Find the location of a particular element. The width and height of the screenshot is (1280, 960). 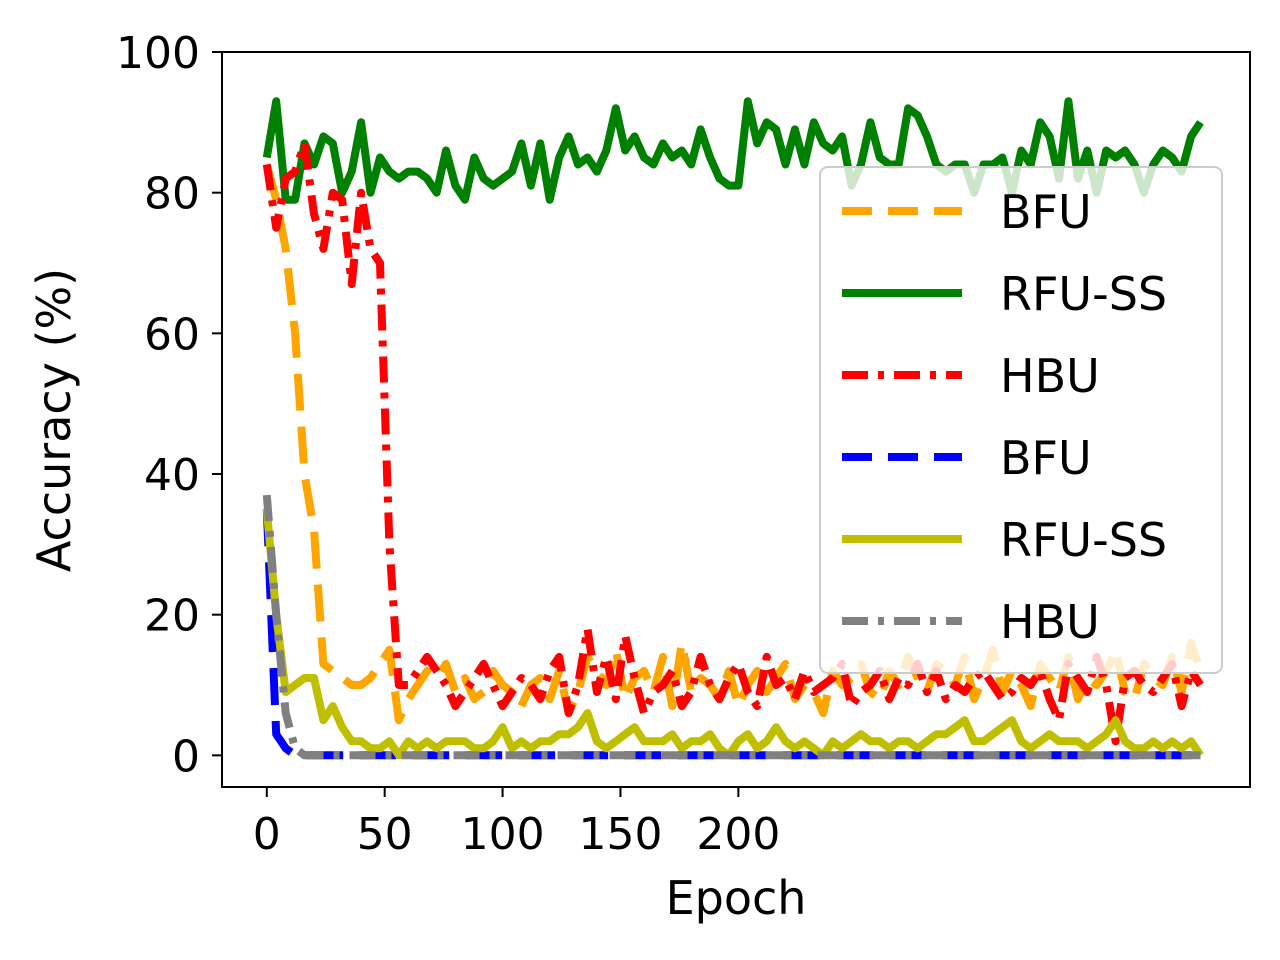

x-axis-label: Epoch is located at coordinates (736, 898).